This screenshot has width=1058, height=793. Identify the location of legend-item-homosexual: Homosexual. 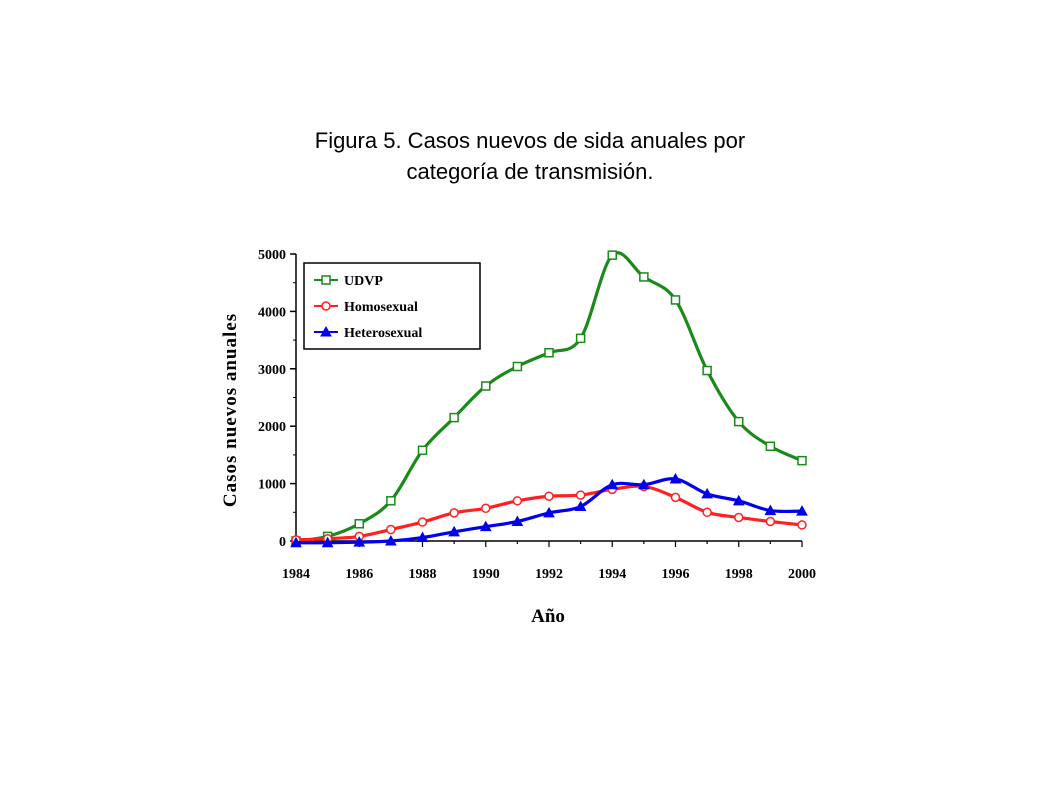
(366, 307).